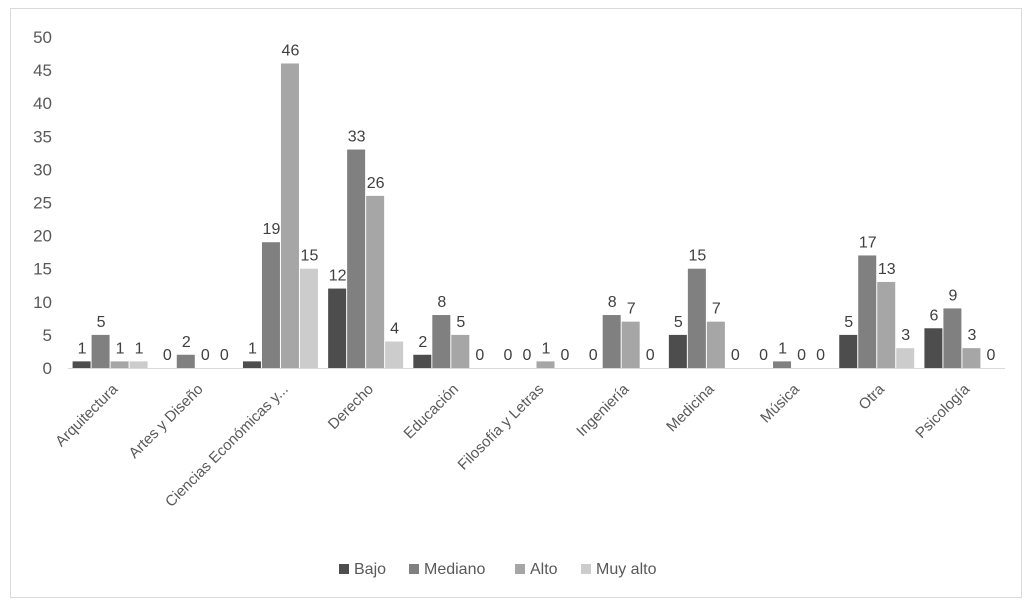  I want to click on data-label-10-2: 3, so click(971, 335).